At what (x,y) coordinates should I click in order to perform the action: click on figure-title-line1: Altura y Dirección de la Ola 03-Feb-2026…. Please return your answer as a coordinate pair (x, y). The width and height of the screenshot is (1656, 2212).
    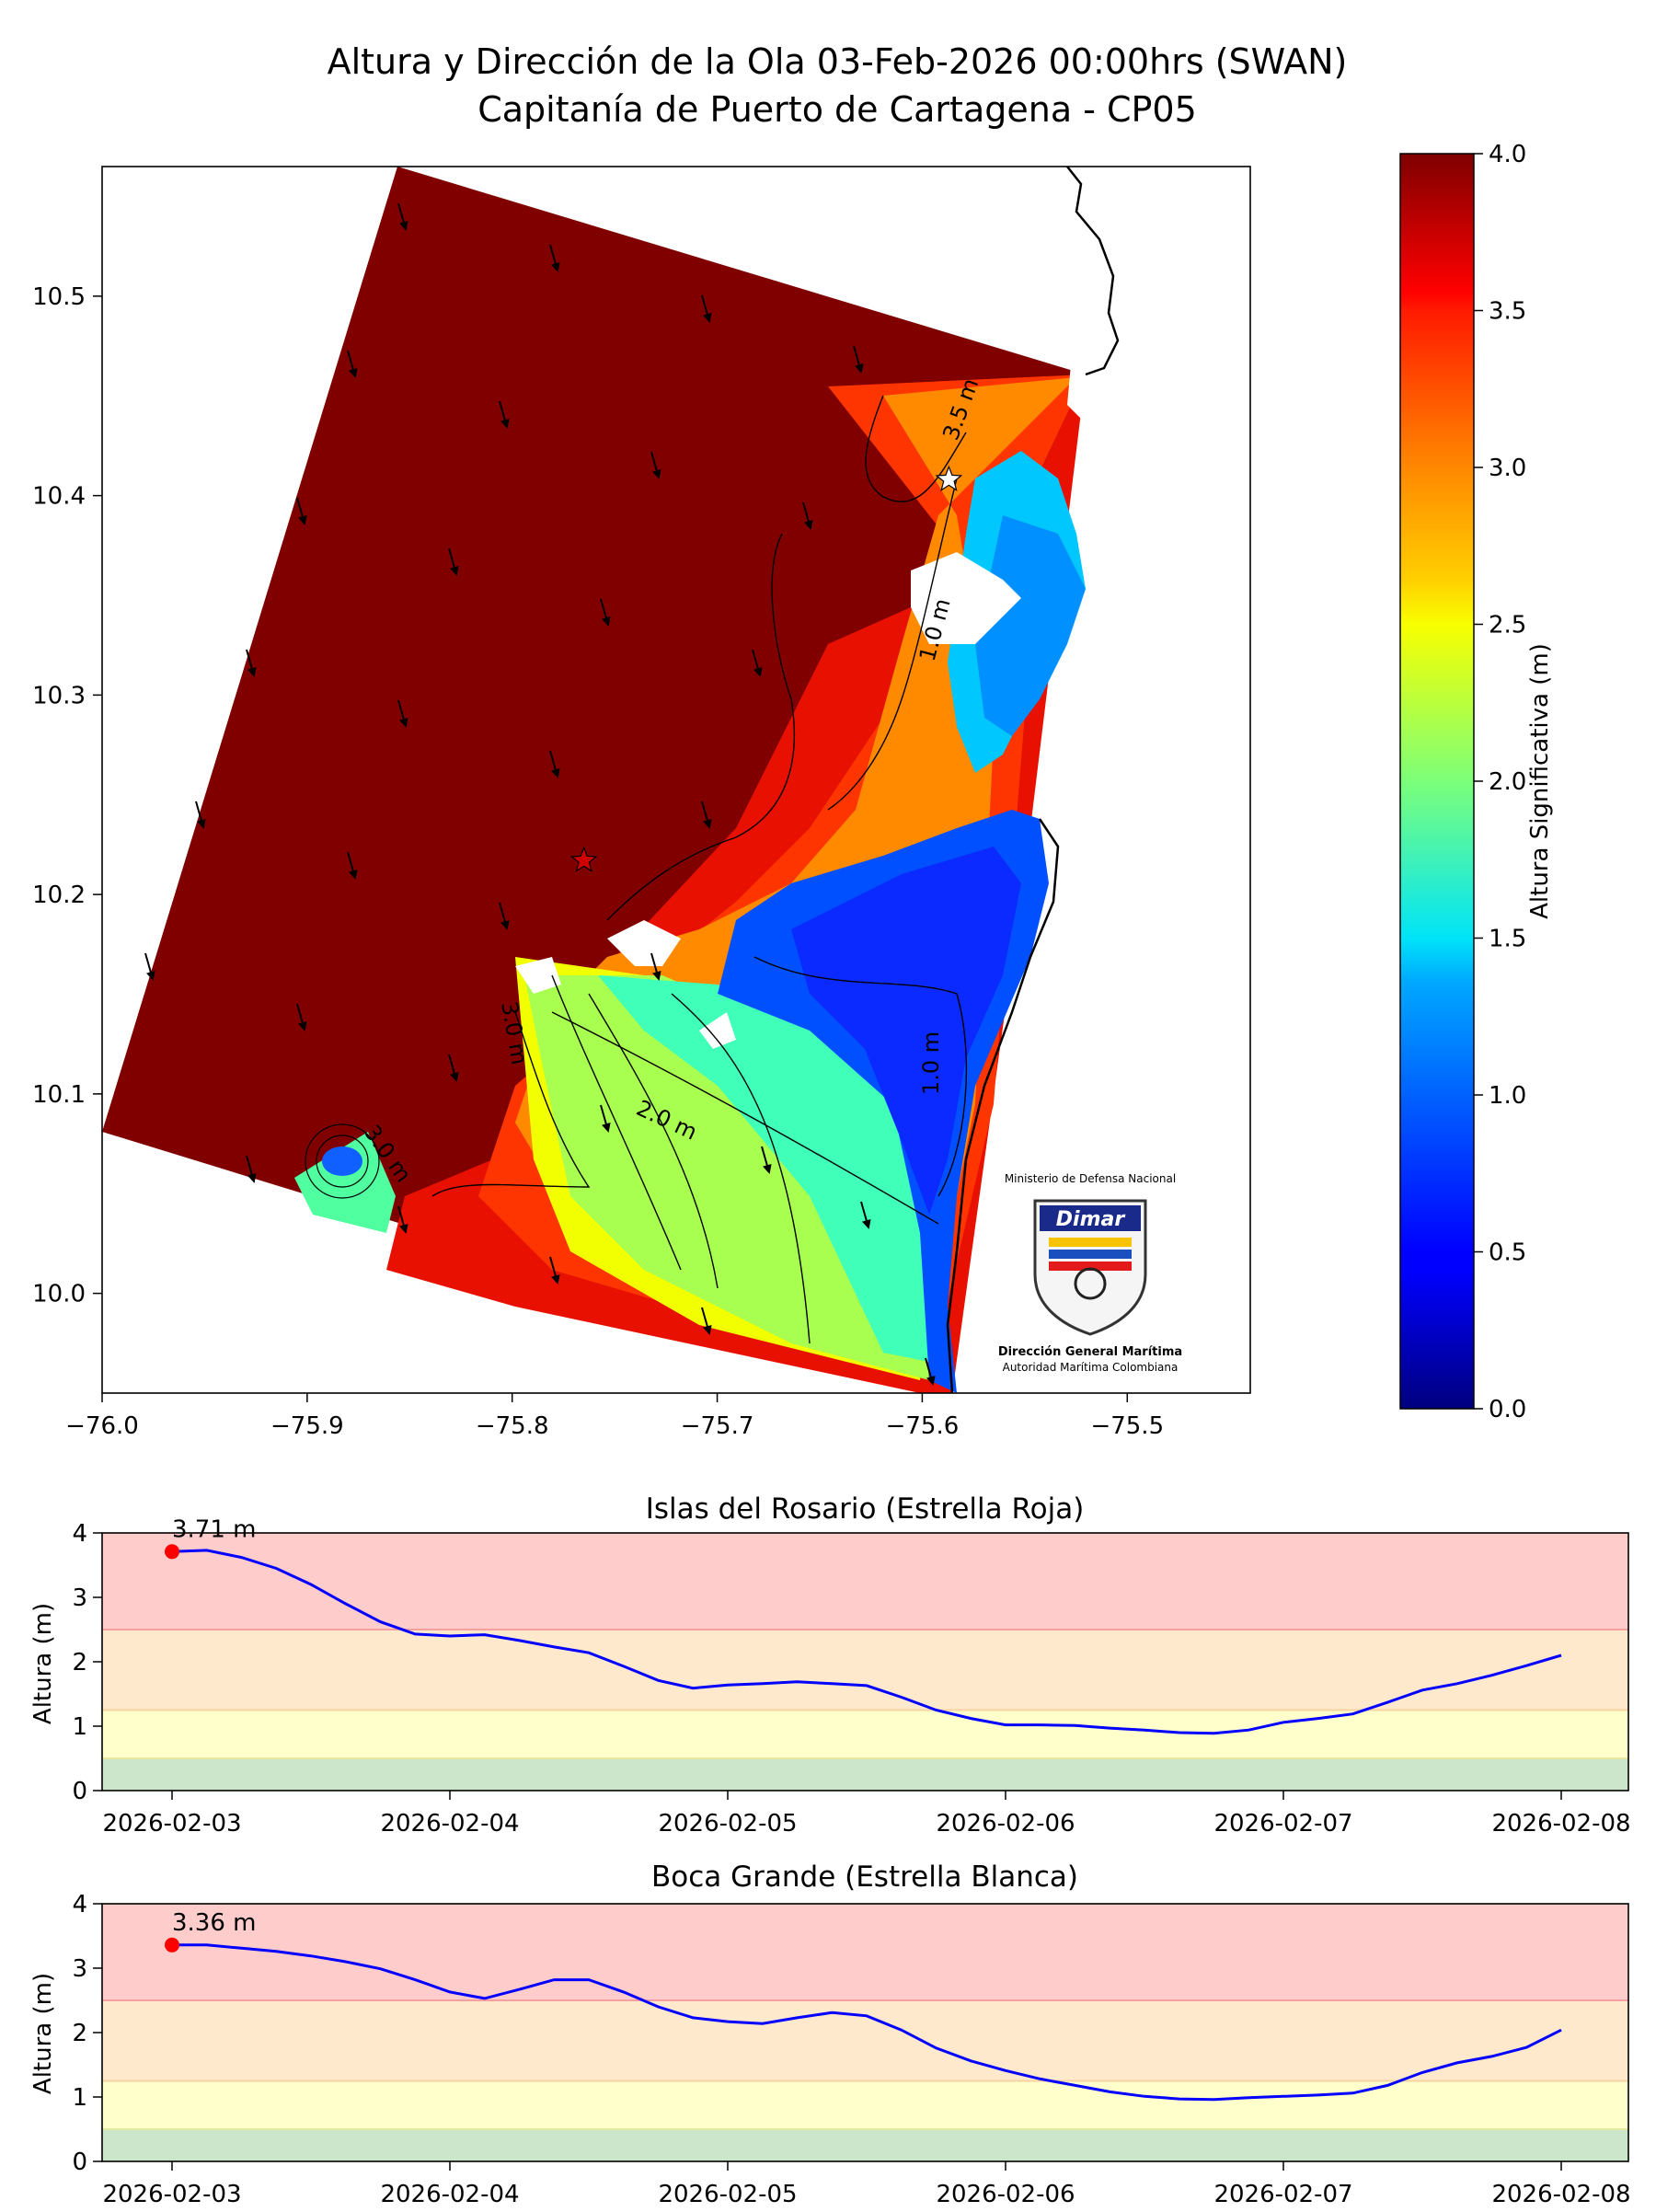
    Looking at the image, I should click on (838, 61).